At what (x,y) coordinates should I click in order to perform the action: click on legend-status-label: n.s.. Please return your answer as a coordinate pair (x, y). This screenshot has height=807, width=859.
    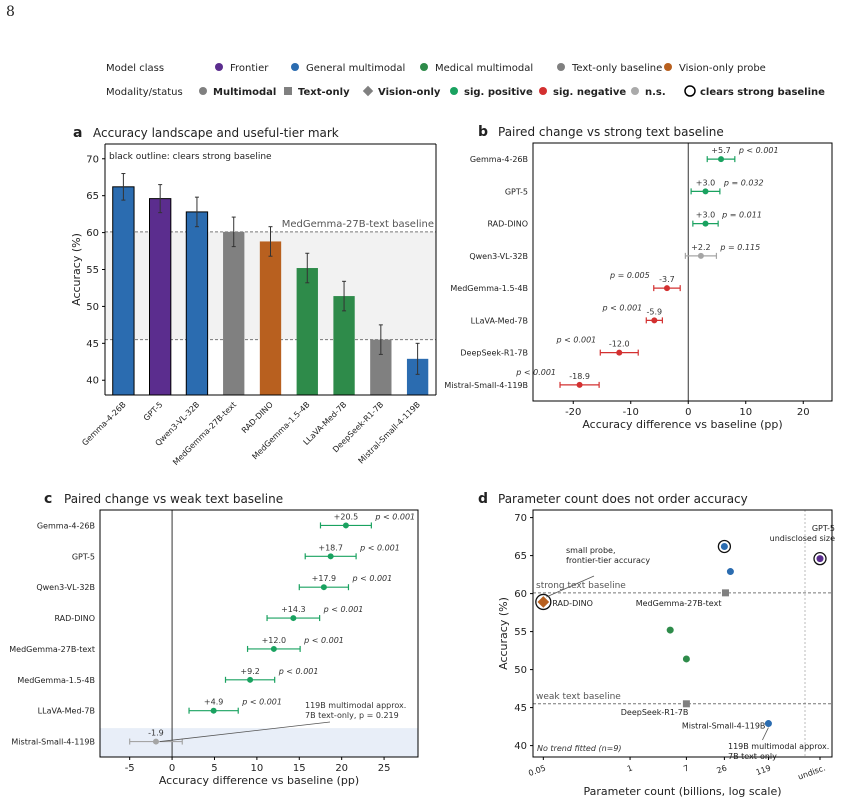
    Looking at the image, I should click on (655, 92).